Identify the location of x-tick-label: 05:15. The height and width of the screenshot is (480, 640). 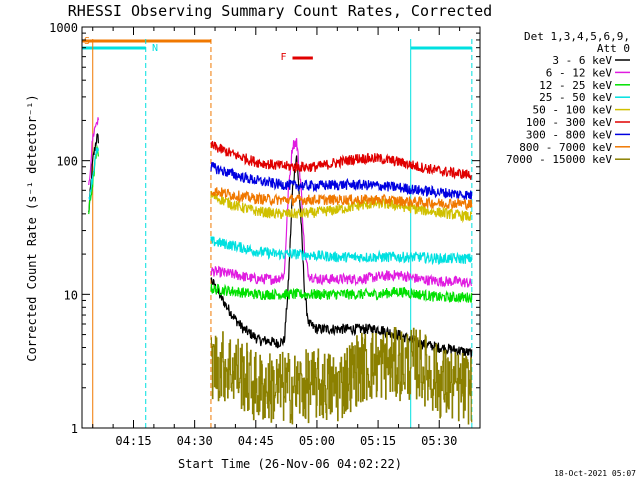
(378, 441).